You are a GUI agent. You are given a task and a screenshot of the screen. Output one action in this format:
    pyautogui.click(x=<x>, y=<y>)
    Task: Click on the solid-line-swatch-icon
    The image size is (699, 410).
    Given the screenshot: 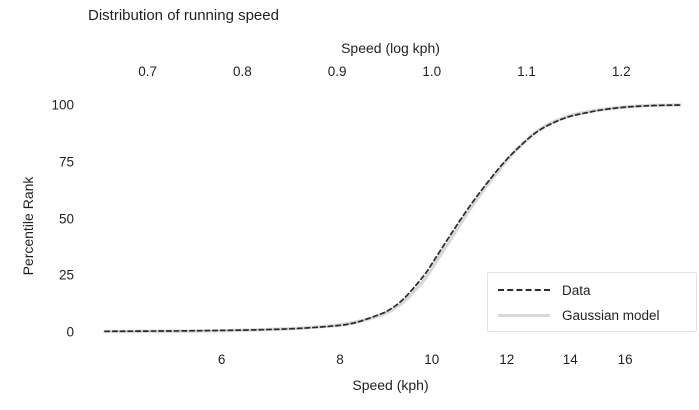 What is the action you would take?
    pyautogui.click(x=524, y=315)
    